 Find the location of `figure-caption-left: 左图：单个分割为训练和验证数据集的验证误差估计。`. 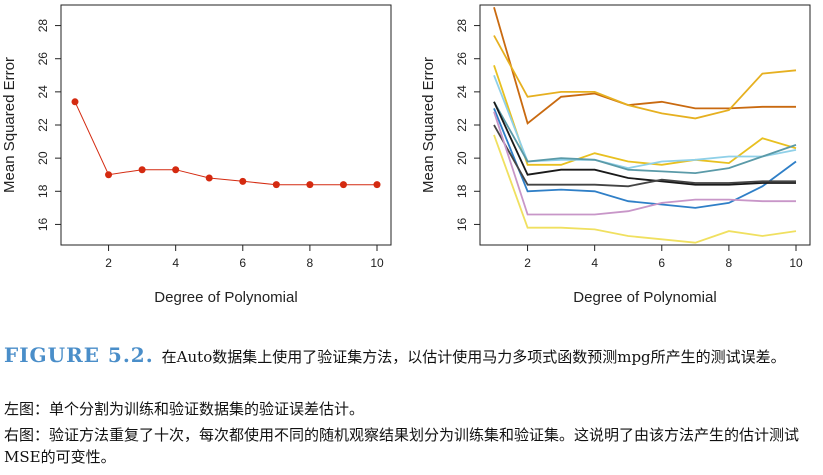

figure-caption-left: 左图：单个分割为训练和验证数据集的验证误差估计。 is located at coordinates (184, 409).